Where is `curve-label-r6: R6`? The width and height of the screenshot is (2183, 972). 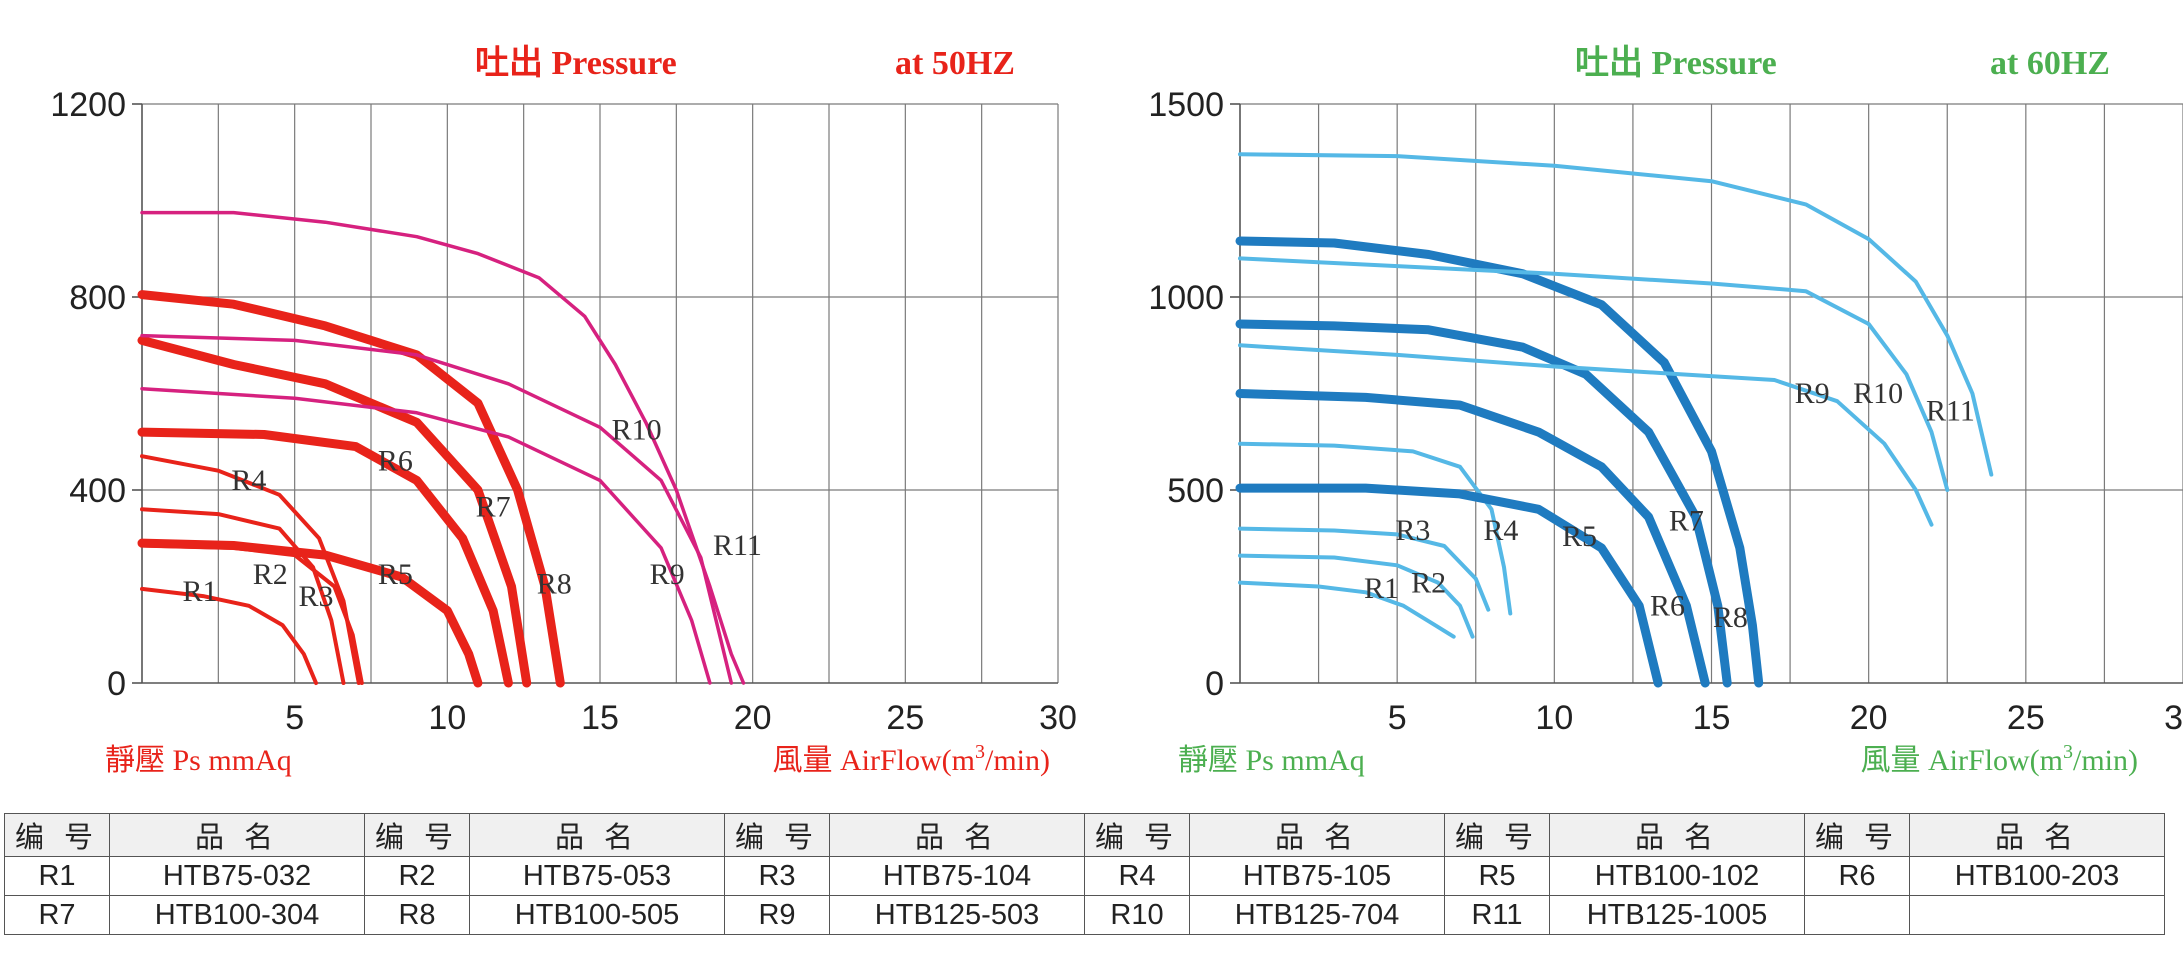
curve-label-r6: R6 is located at coordinates (395, 461).